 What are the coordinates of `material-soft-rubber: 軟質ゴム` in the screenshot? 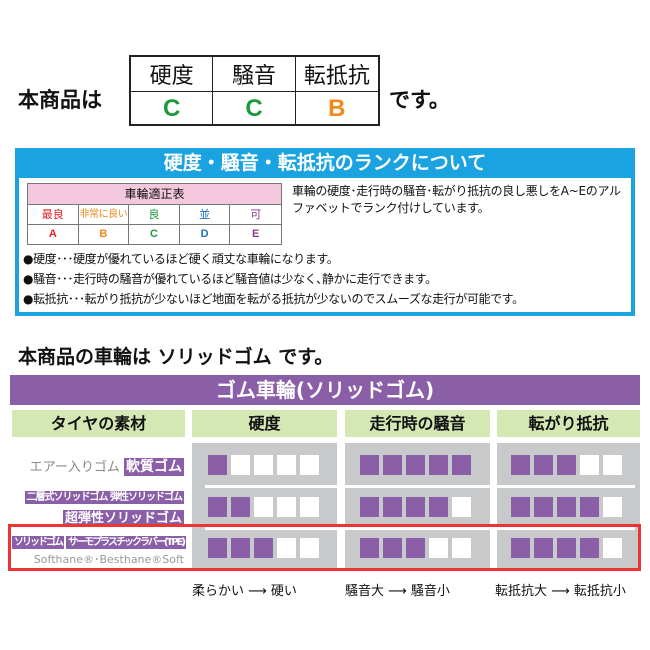 It's located at (154, 467).